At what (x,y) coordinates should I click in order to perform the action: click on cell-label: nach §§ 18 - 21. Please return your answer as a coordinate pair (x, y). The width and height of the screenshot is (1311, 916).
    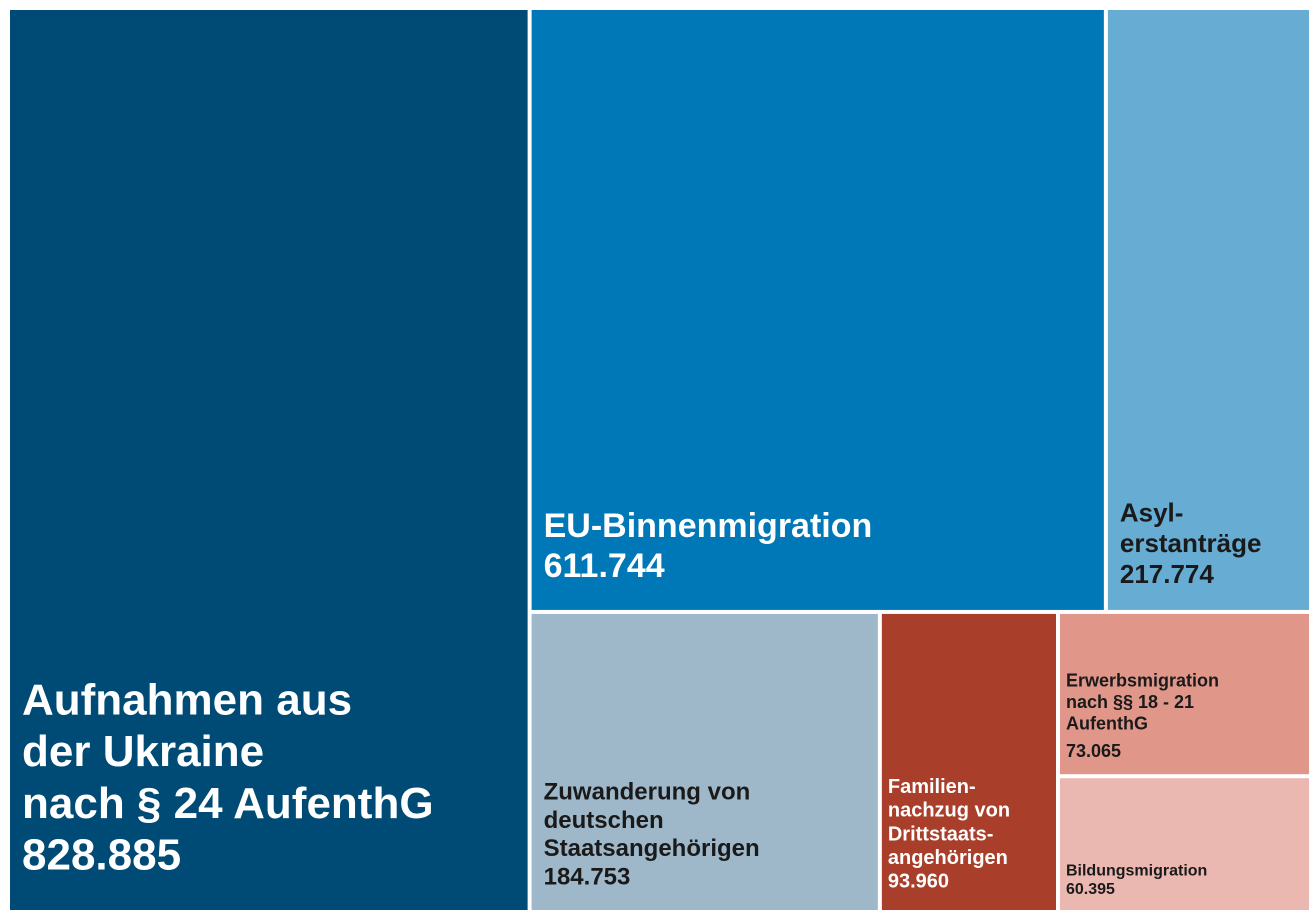
    Looking at the image, I should click on (1130, 702).